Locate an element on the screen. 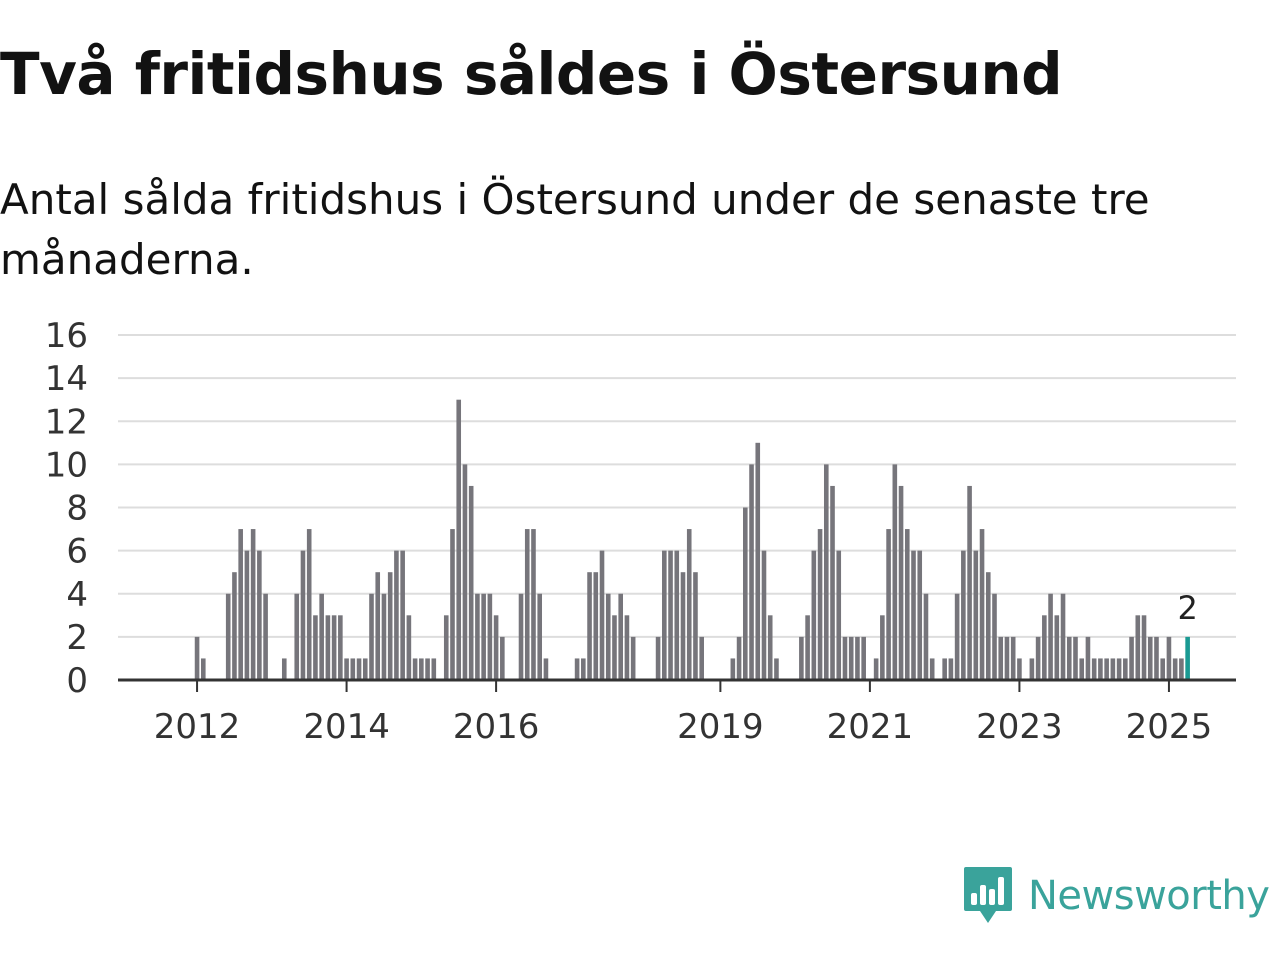 This screenshot has width=1280, height=960. x-axis: 2012 2014 2016 2019 2021 2023 2025 is located at coordinates (683, 713).